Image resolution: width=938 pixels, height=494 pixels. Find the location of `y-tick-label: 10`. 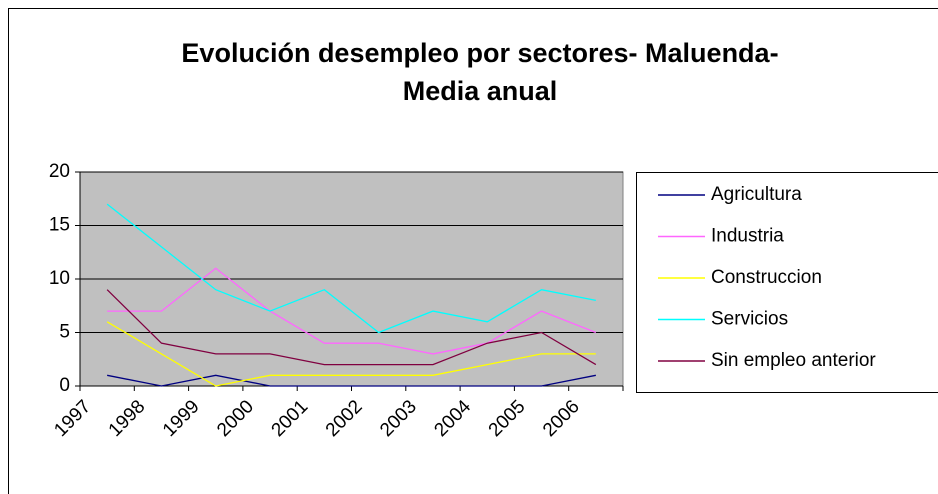

y-tick-label: 10 is located at coordinates (59, 278).